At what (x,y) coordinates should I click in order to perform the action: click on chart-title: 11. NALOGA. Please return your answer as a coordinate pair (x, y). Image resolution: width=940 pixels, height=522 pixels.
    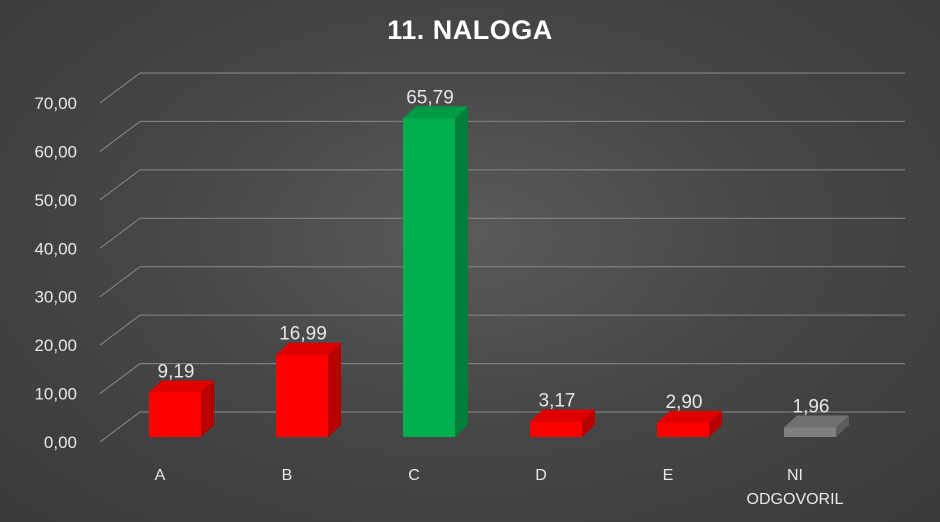
    Looking at the image, I should click on (470, 30).